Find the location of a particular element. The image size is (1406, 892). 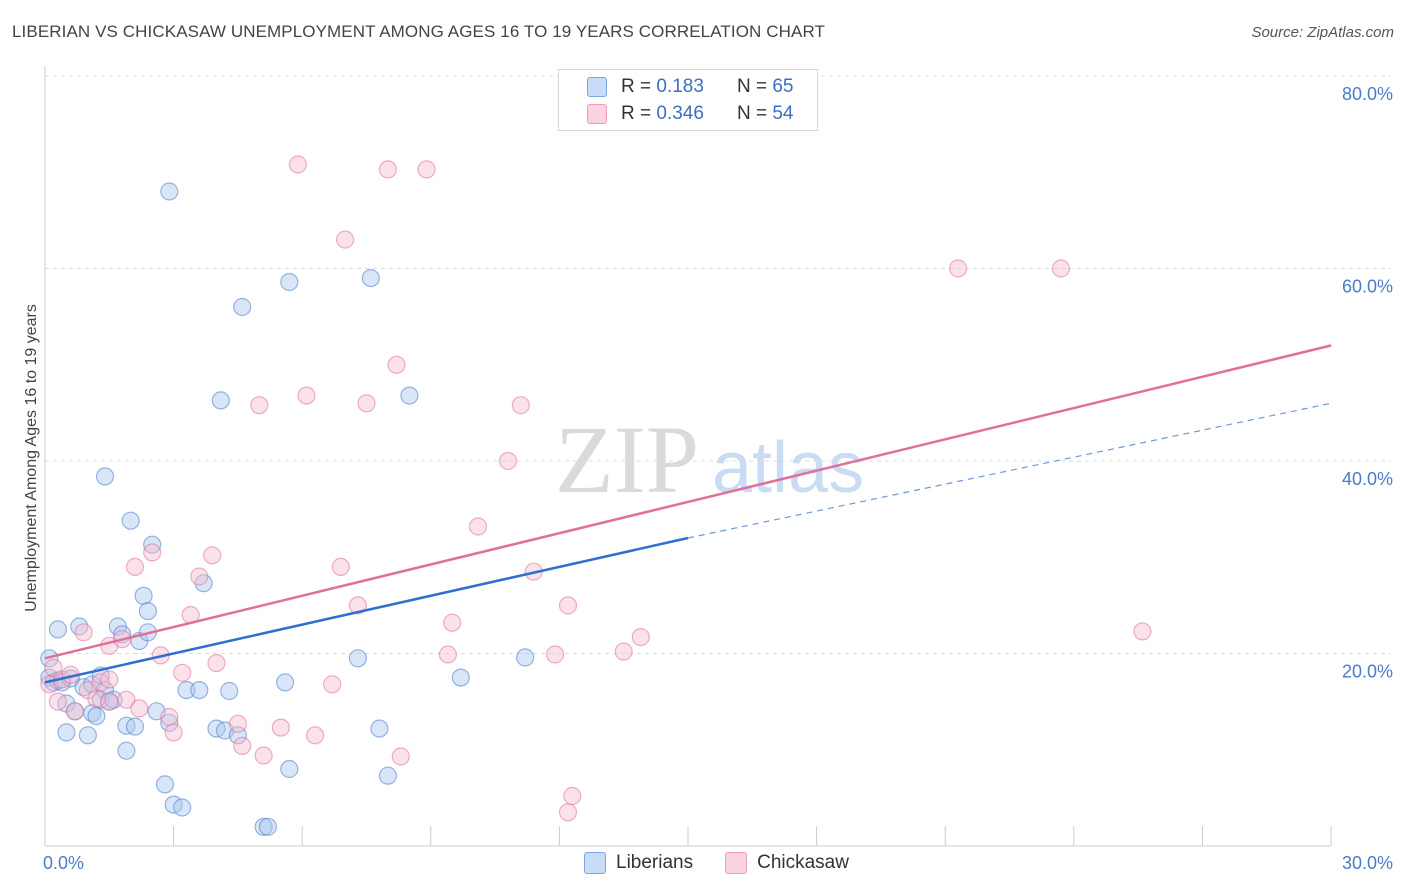

legend-row-liberians: R = 0.183 N = 65 is located at coordinates (690, 87).